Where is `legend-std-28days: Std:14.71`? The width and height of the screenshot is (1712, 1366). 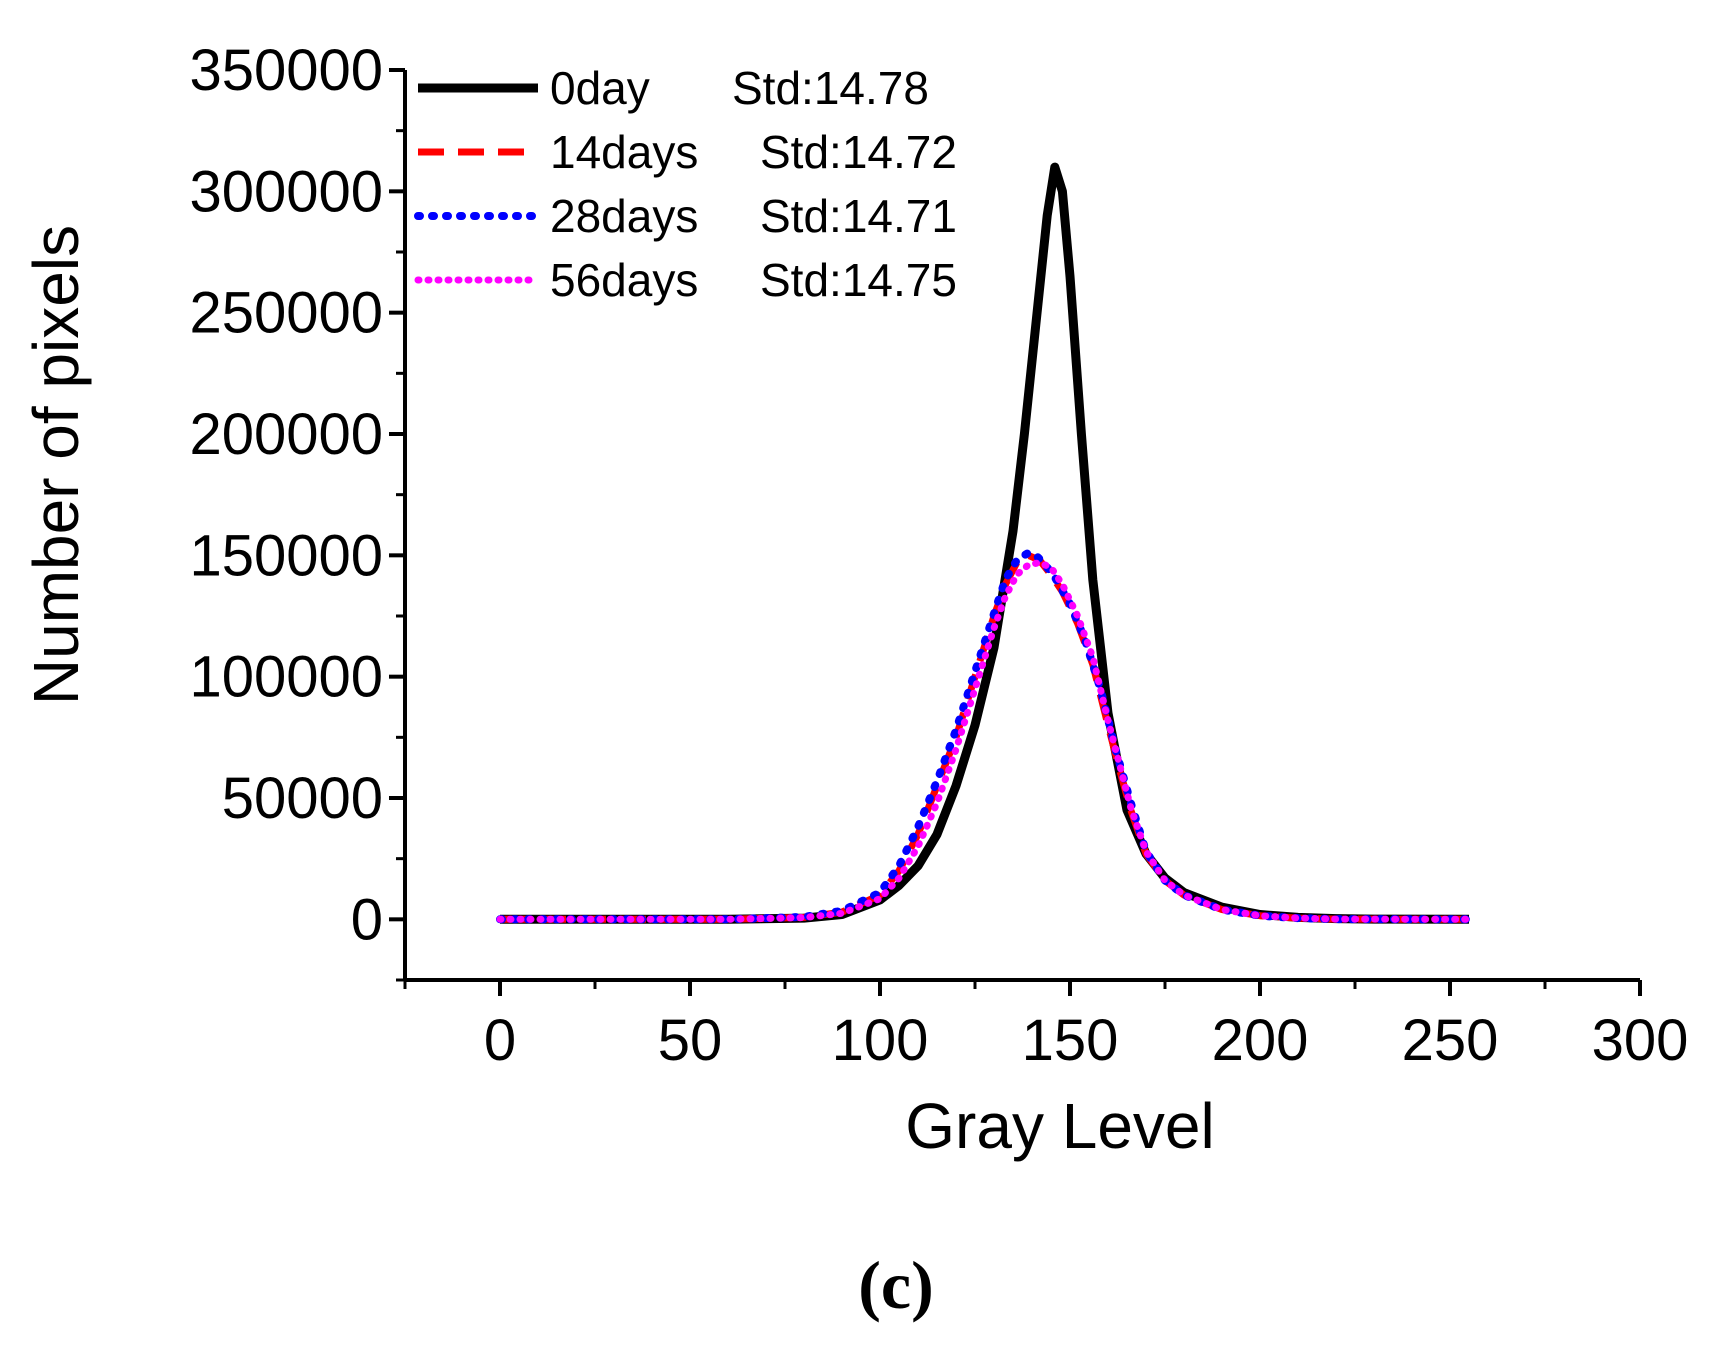
legend-std-28days: Std:14.71 is located at coordinates (858, 216).